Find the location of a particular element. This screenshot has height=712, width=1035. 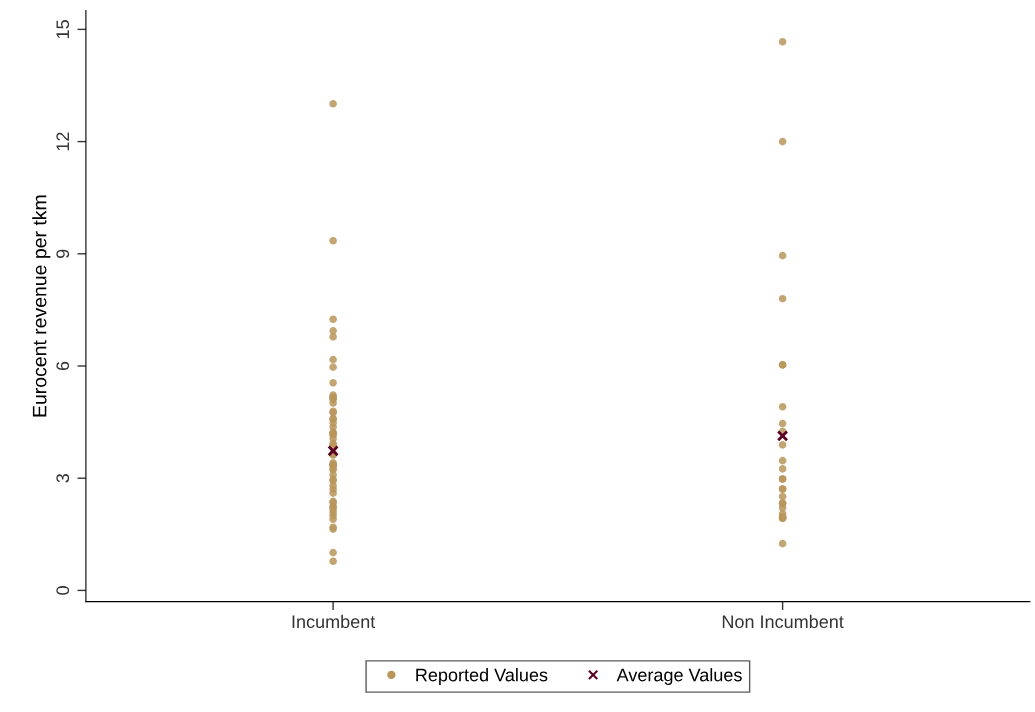

legend-label: Average Values is located at coordinates (679, 676).